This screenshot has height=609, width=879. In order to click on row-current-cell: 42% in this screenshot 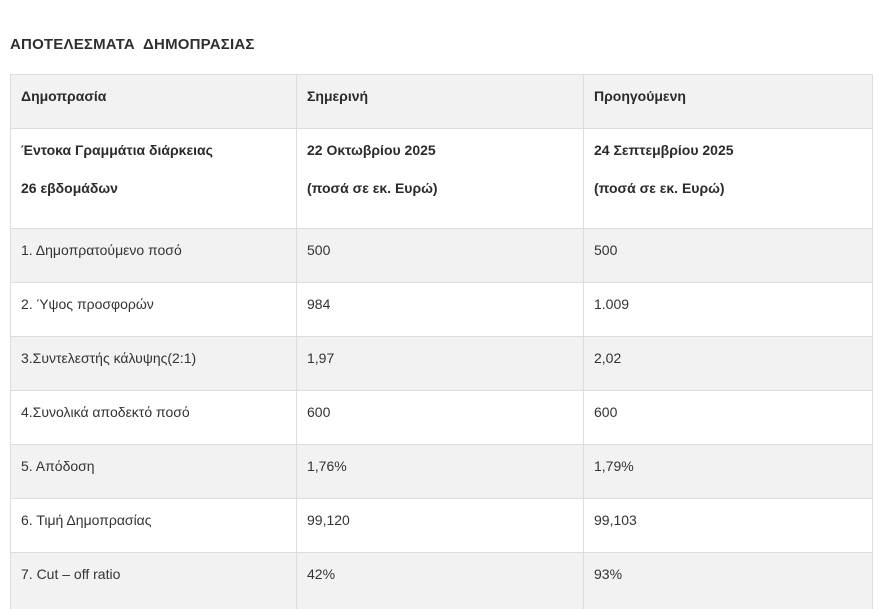, I will do `click(440, 580)`.